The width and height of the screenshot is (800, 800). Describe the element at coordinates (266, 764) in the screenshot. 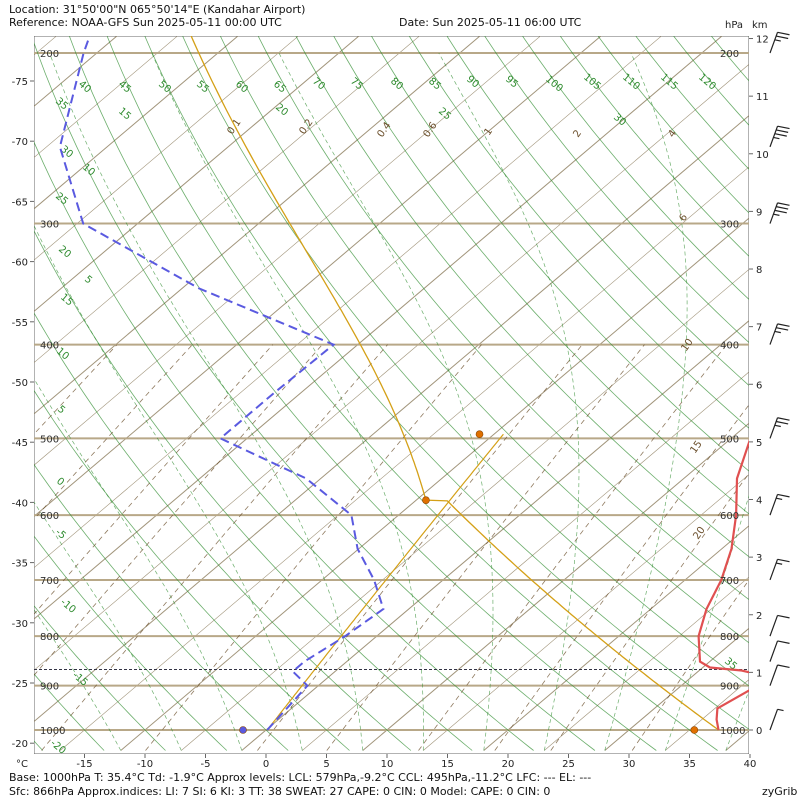

I see `x-tick-label: 0` at that location.